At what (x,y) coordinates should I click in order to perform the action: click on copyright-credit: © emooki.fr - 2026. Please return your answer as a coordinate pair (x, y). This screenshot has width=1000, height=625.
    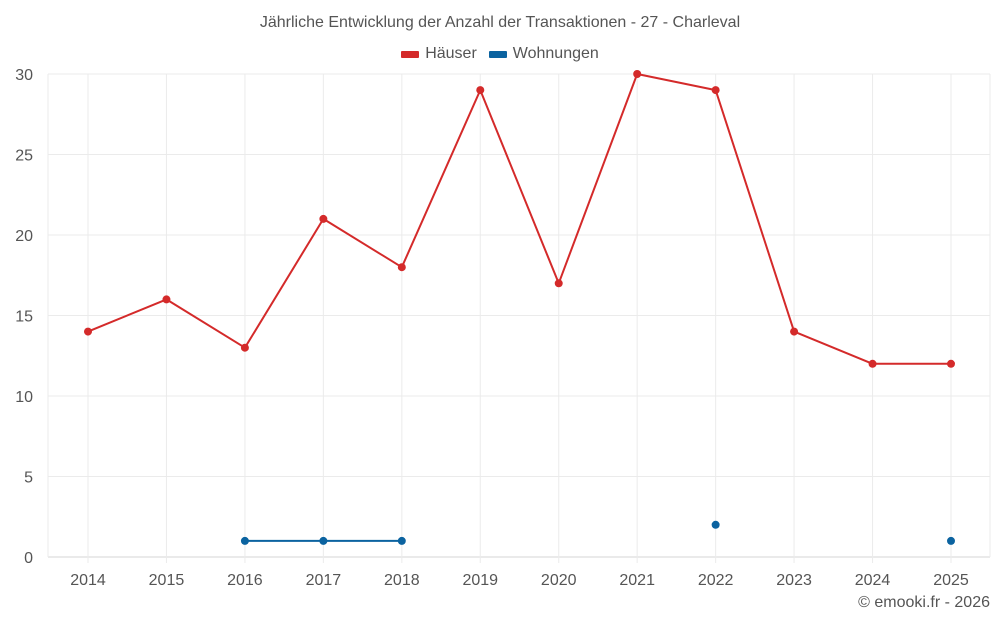
    Looking at the image, I should click on (924, 602).